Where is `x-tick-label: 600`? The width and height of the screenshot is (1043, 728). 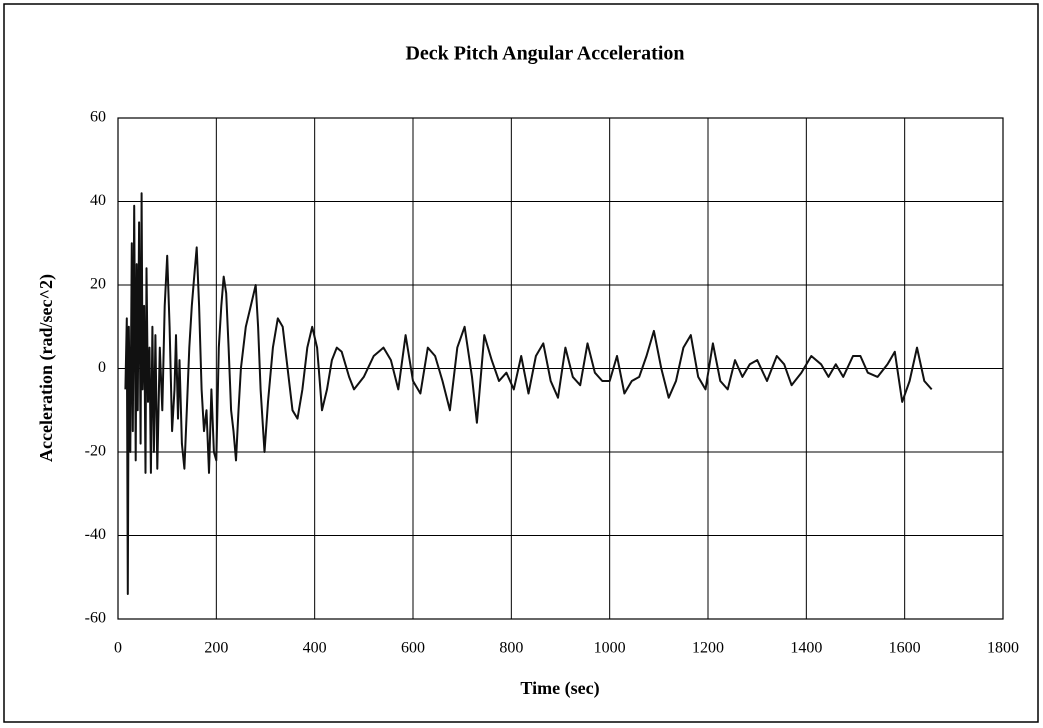
x-tick-label: 600 is located at coordinates (413, 648).